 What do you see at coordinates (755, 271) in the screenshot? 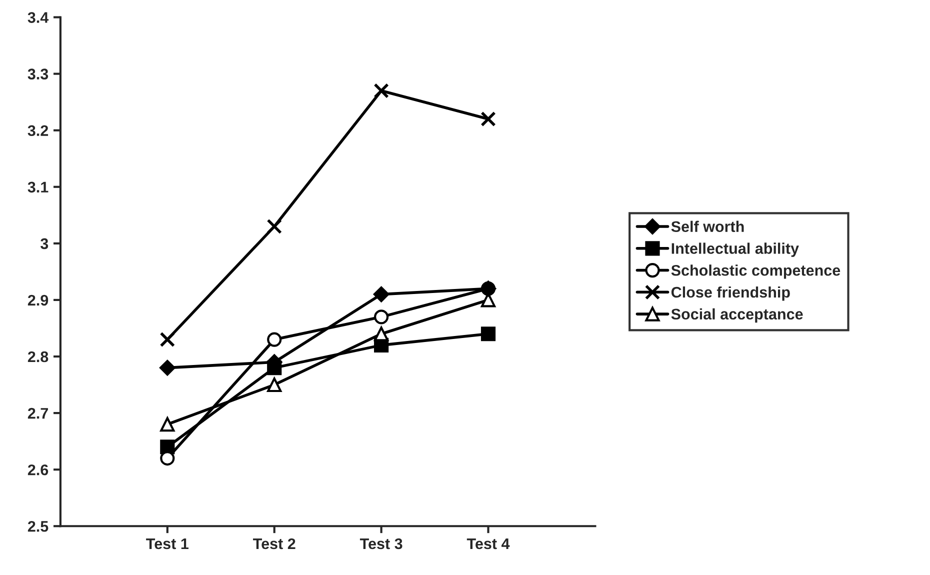
I see `legend-label: Scholastic competence` at bounding box center [755, 271].